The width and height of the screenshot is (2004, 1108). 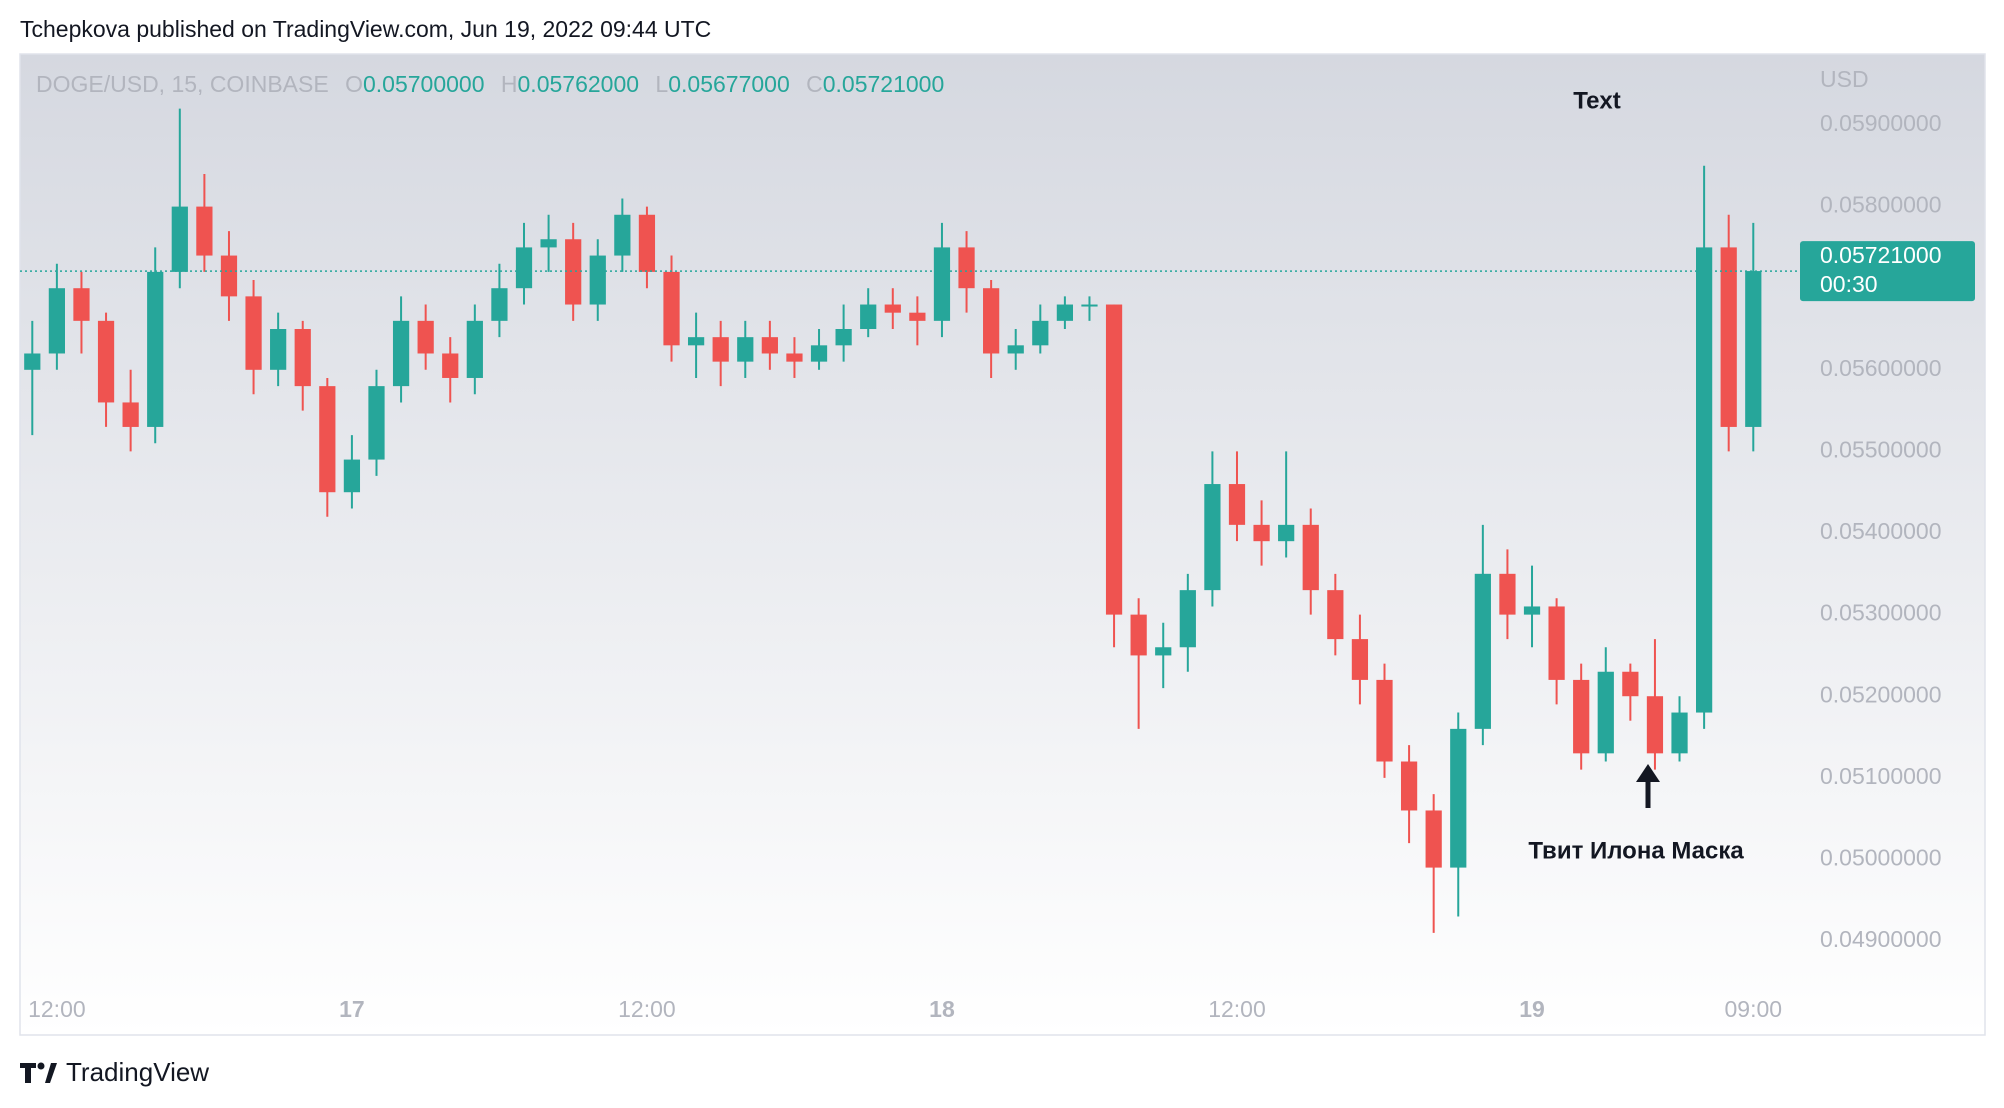 What do you see at coordinates (1881, 368) in the screenshot?
I see `y-tick-label: 0.05600000` at bounding box center [1881, 368].